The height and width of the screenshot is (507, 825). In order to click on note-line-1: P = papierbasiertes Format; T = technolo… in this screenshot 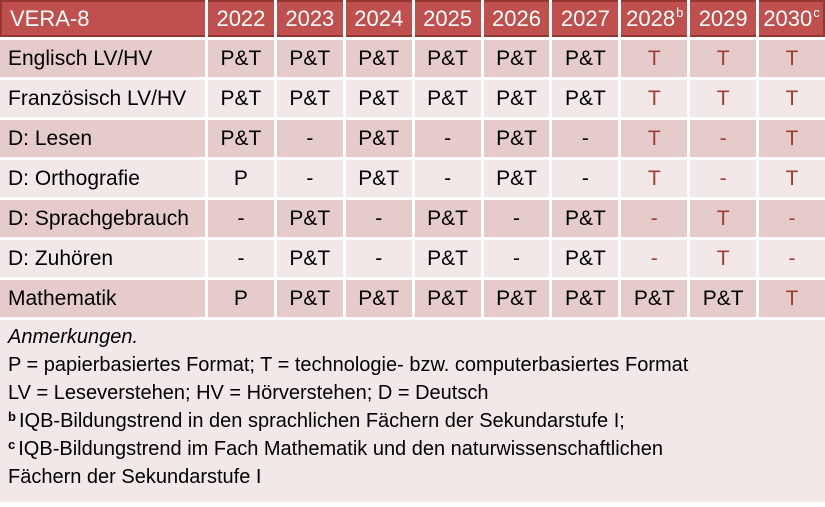, I will do `click(348, 365)`.